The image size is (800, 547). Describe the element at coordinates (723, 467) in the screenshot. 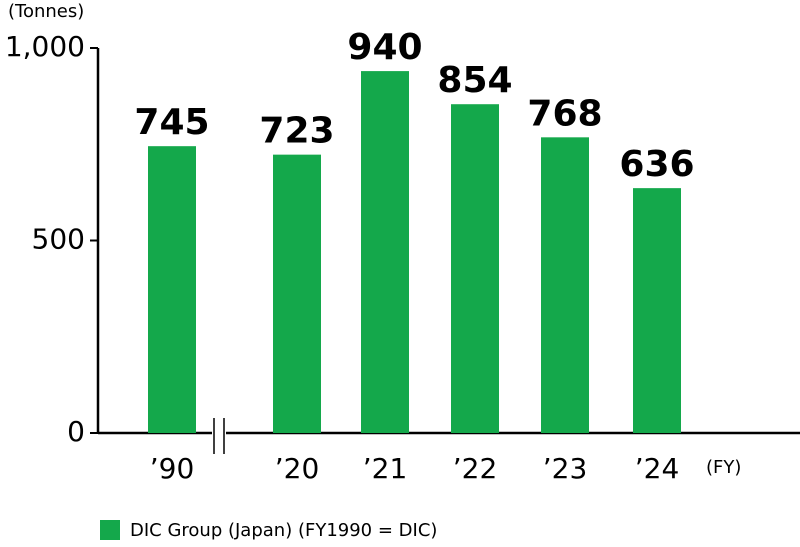

I see `x-axis-label: (FY)` at that location.